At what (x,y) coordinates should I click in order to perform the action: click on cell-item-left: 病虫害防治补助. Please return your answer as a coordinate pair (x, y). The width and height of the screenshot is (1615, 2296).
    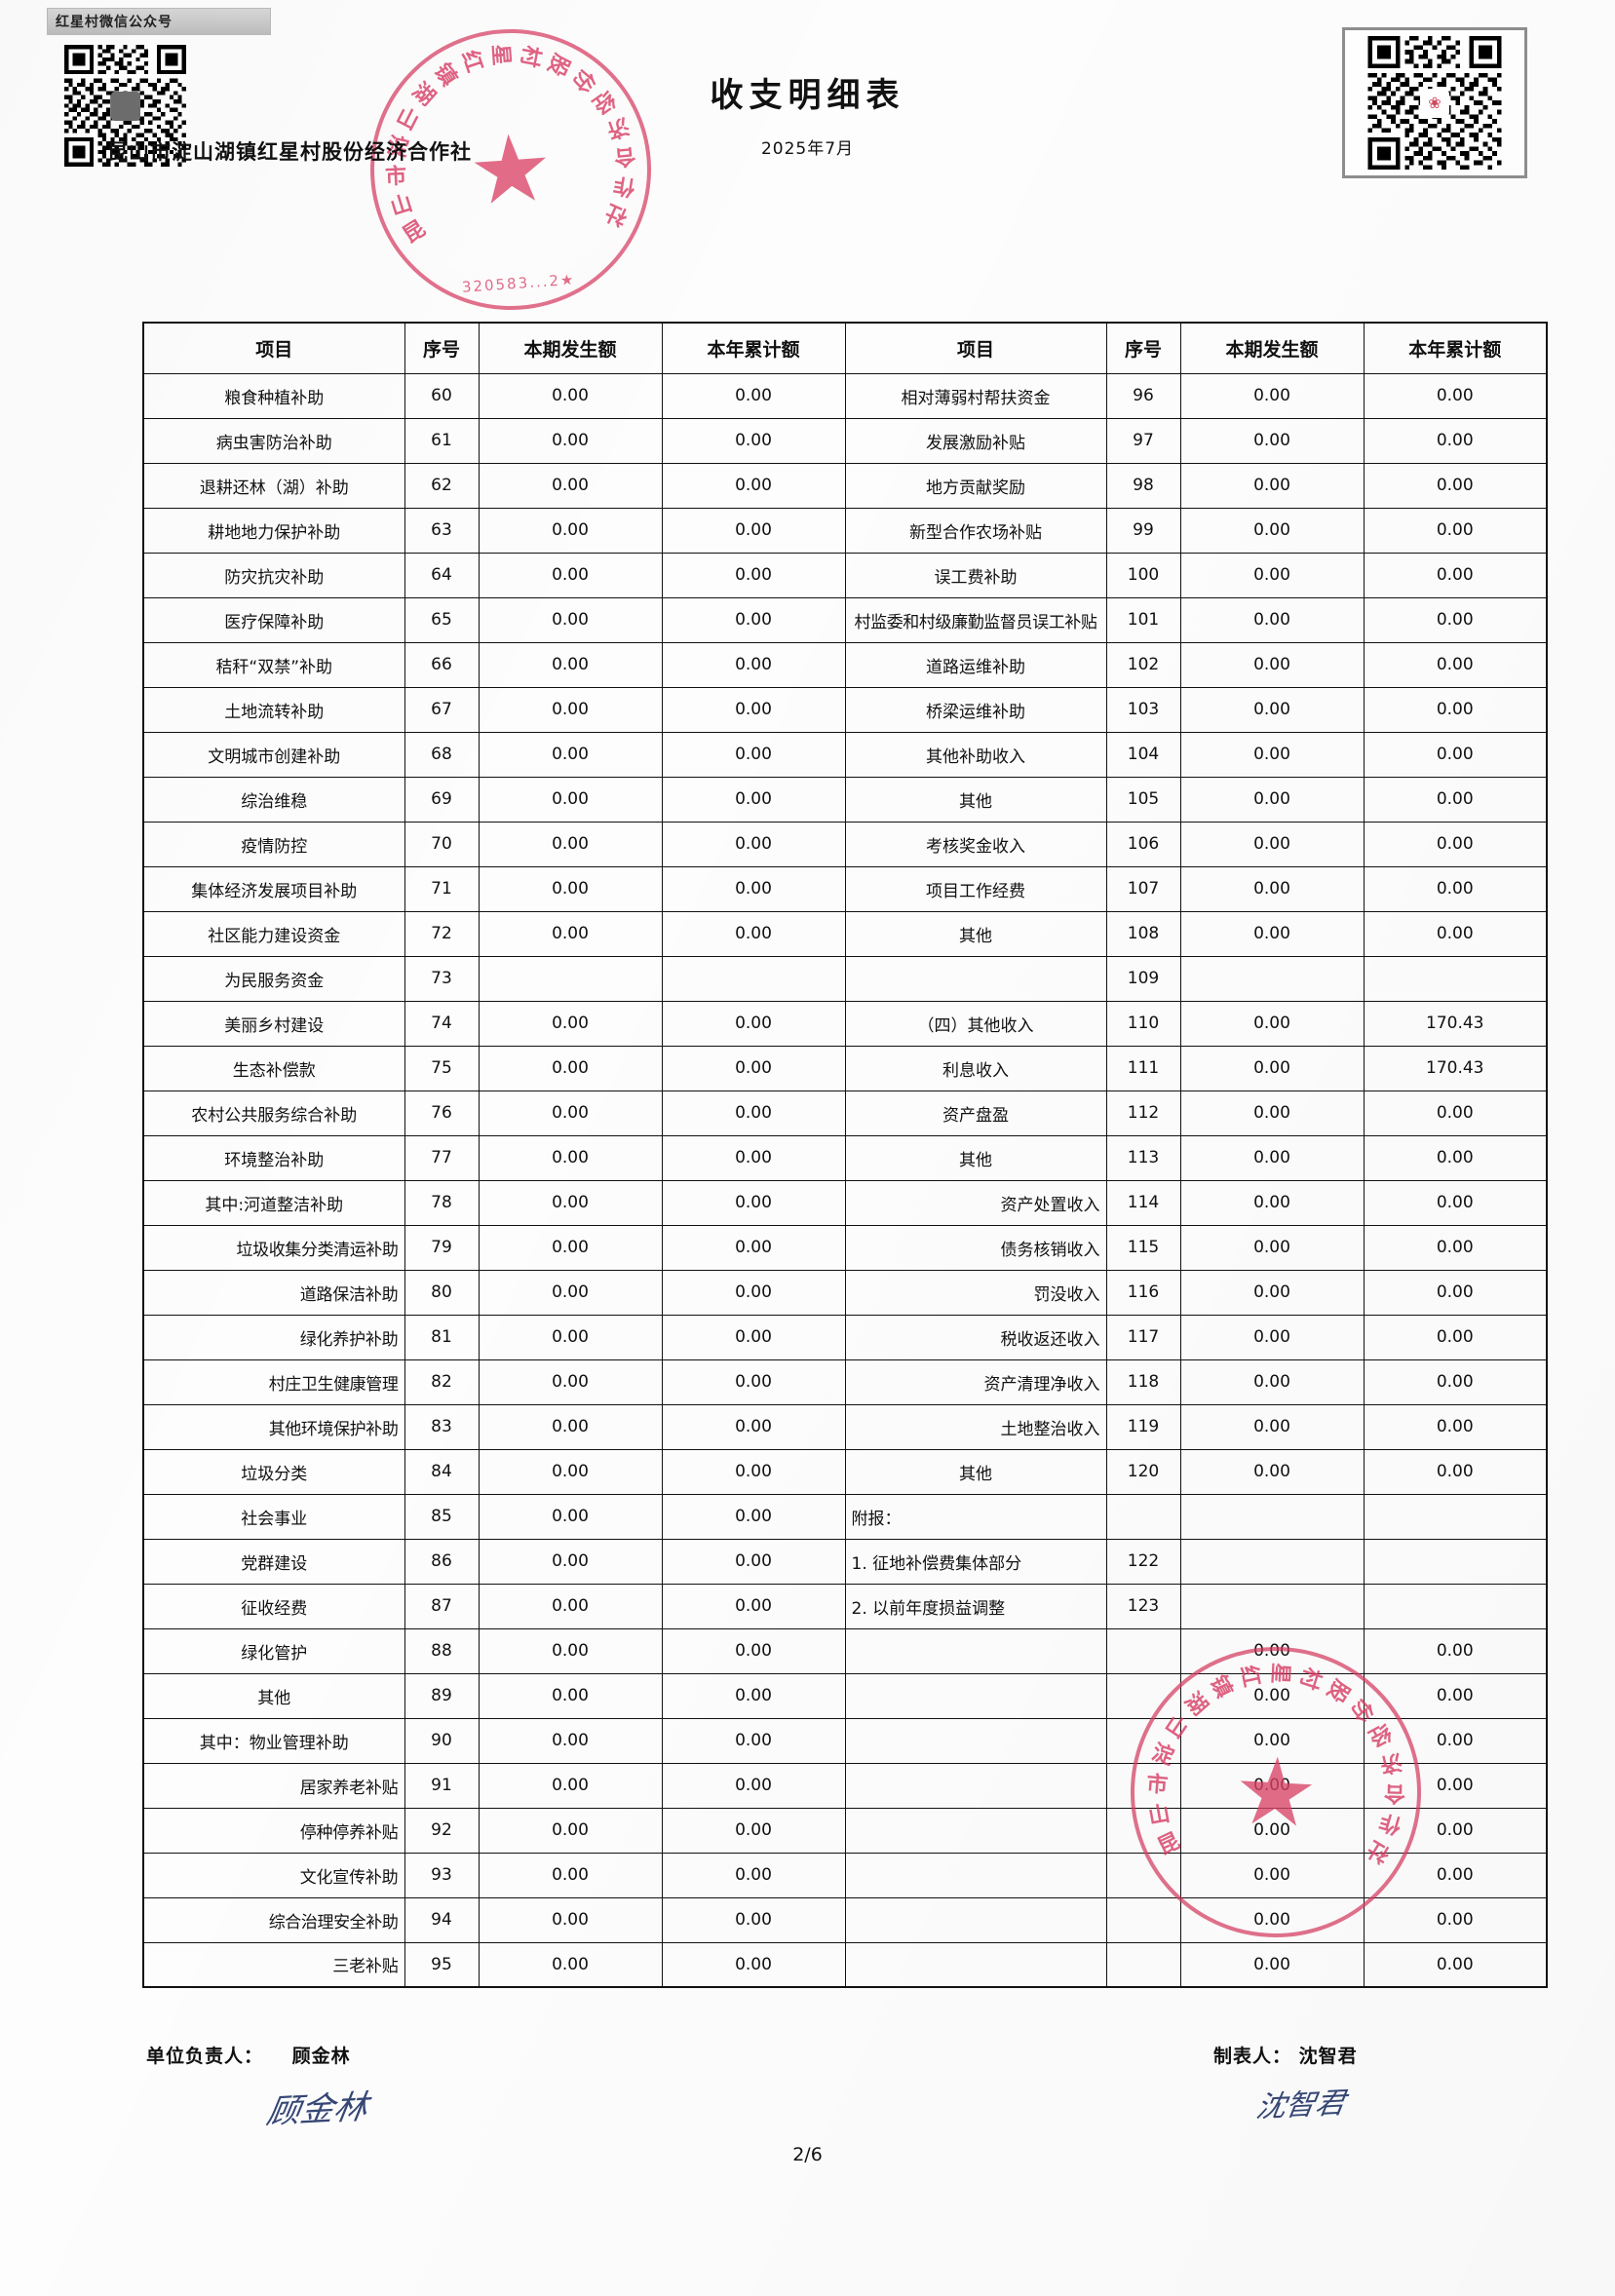
    Looking at the image, I should click on (273, 440).